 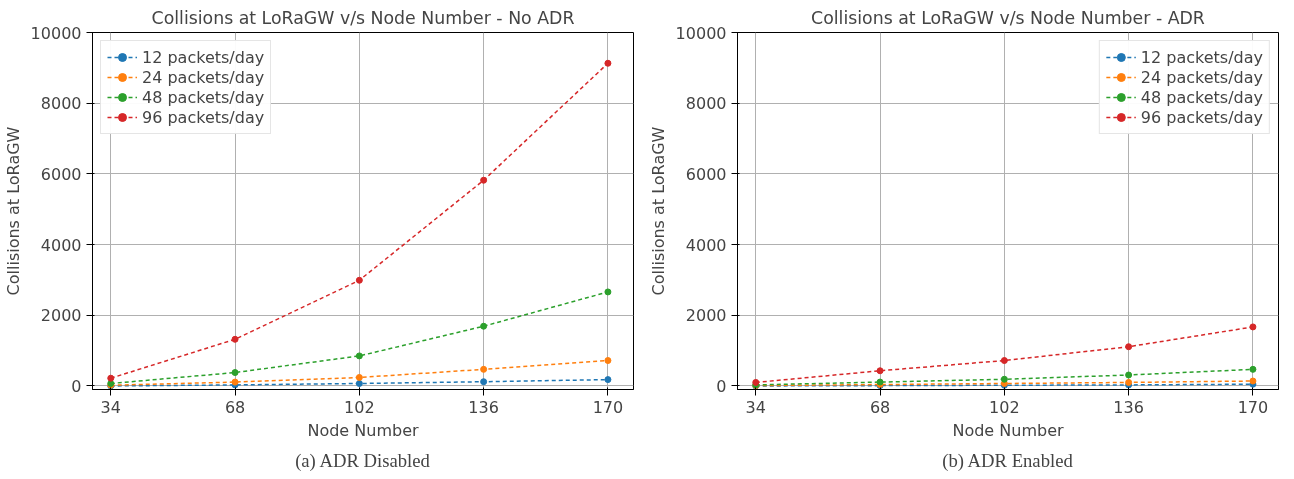 I want to click on chart-title: Collisions at LoRaGW v/s Node Number - No ADR, so click(x=363, y=17).